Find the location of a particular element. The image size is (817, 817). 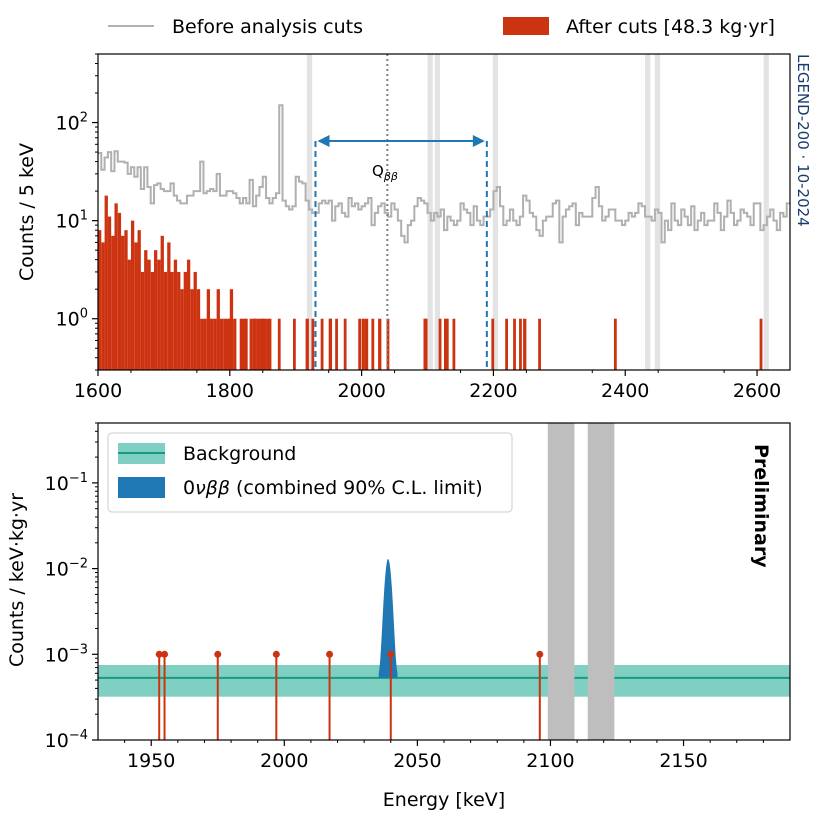

legend-before-label: Before analysis cuts is located at coordinates (267, 27).